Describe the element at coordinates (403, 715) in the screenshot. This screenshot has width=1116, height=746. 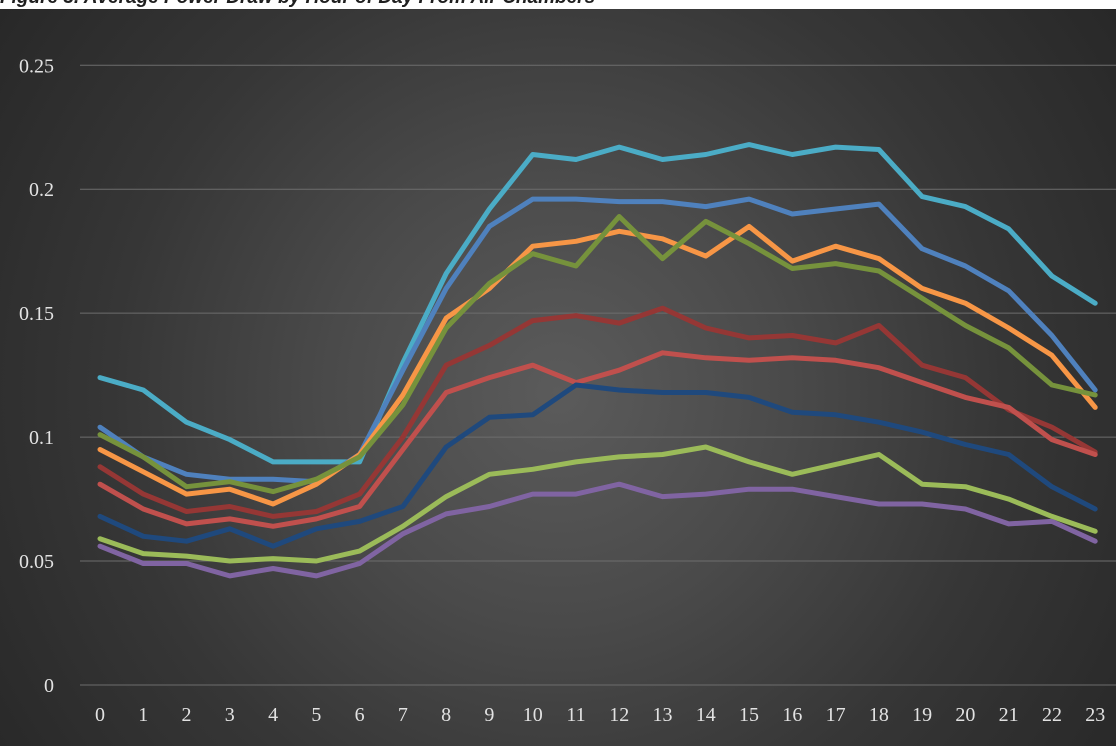
I see `x-tick-label: 7` at that location.